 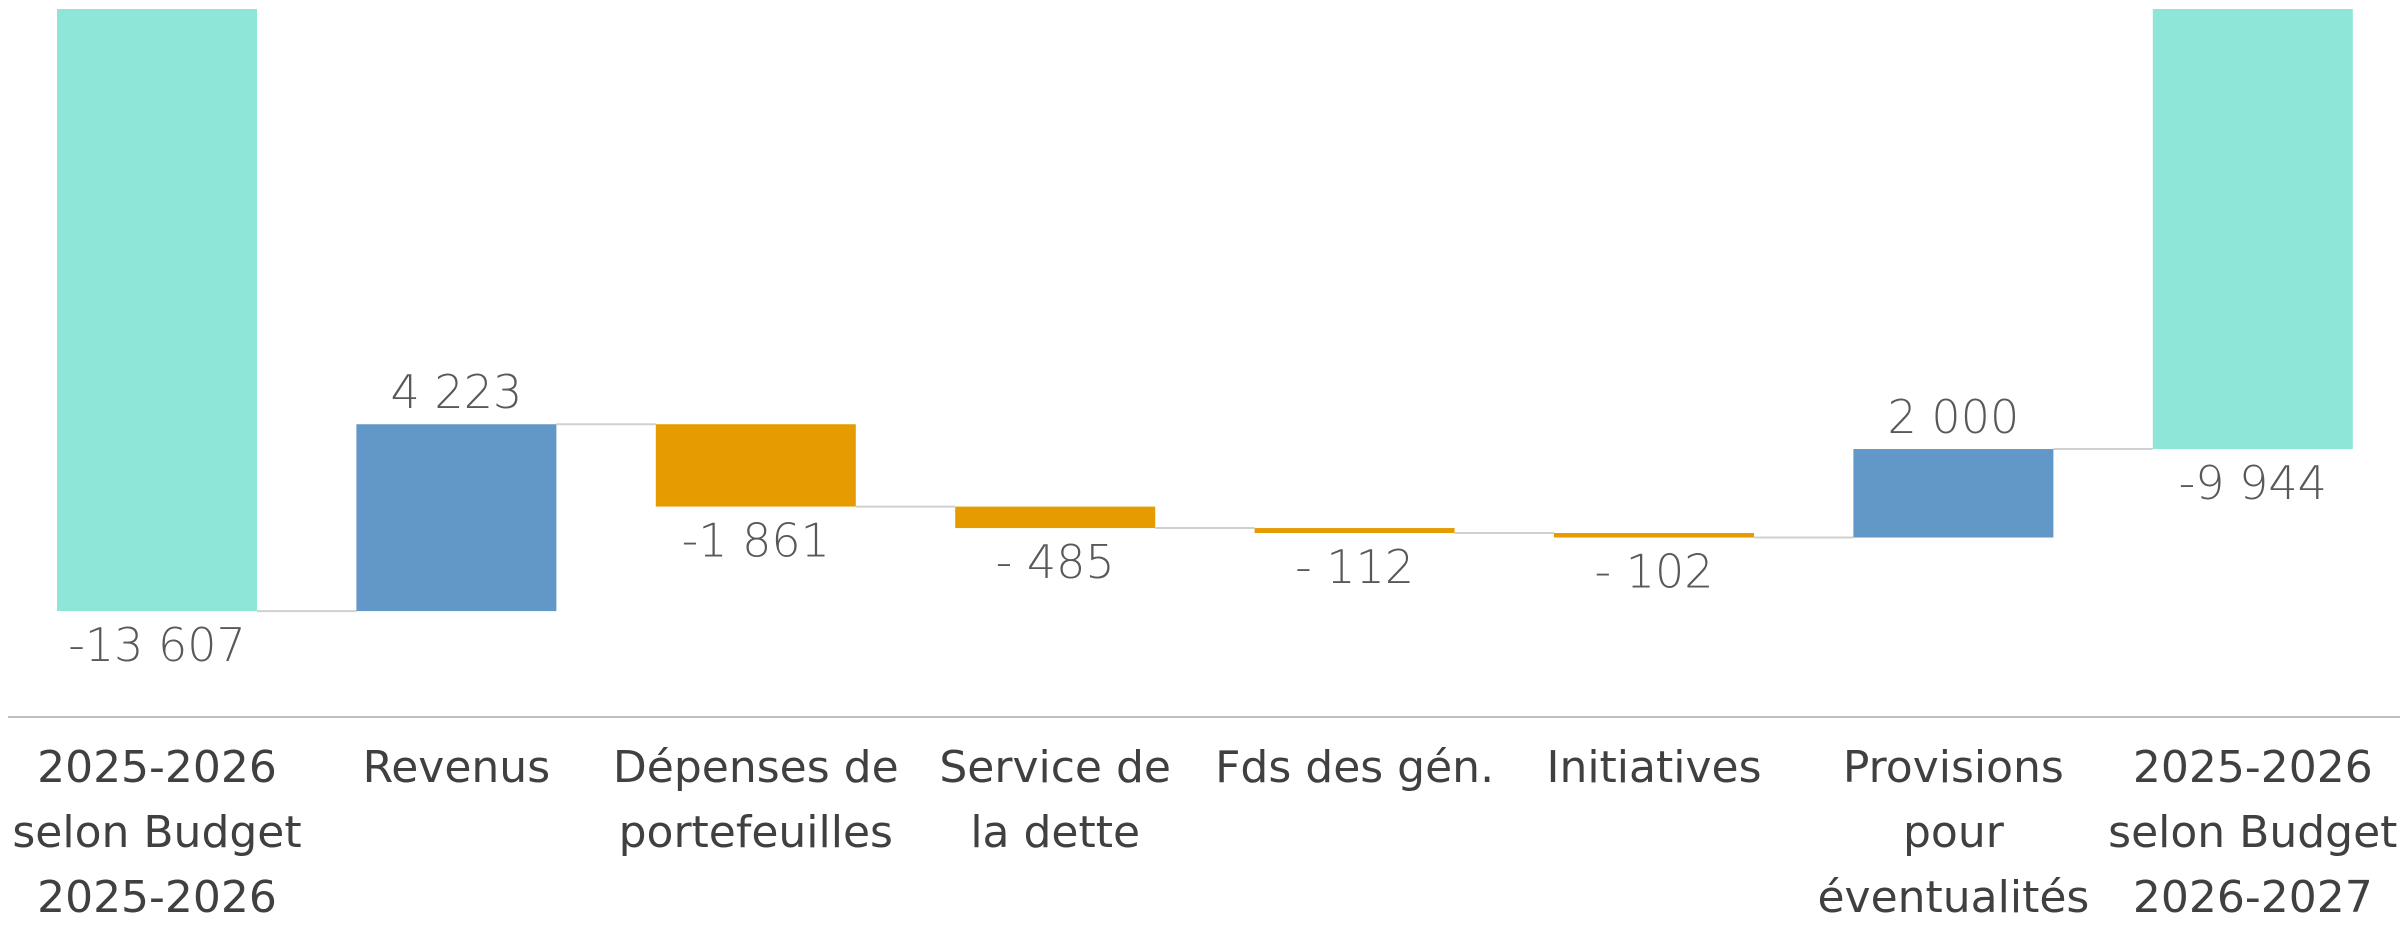 What do you see at coordinates (2253, 832) in the screenshot?
I see `x-tick-label: 2025-2026 selon Budget 2026-2027` at bounding box center [2253, 832].